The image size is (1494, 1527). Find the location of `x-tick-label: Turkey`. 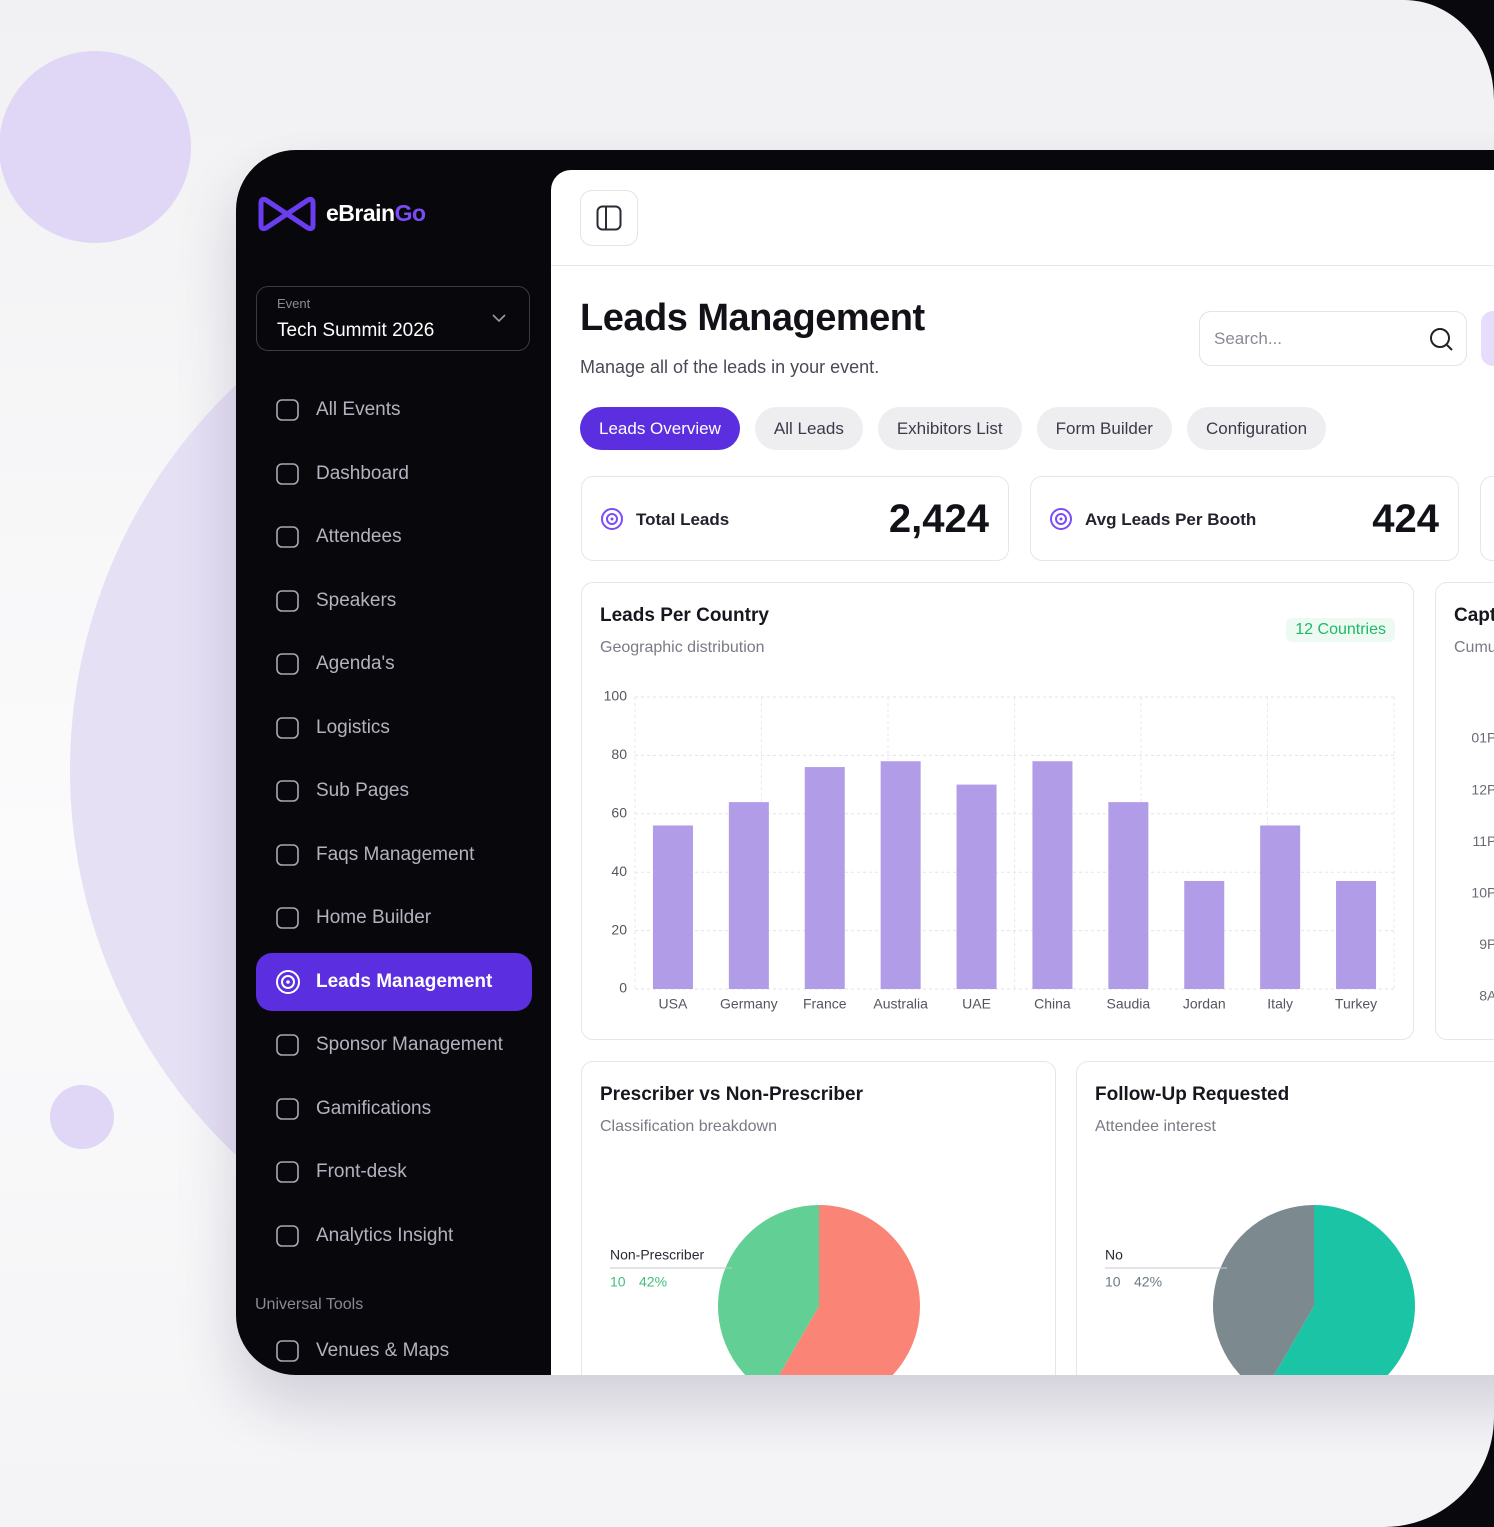

x-tick-label: Turkey is located at coordinates (1356, 1004).